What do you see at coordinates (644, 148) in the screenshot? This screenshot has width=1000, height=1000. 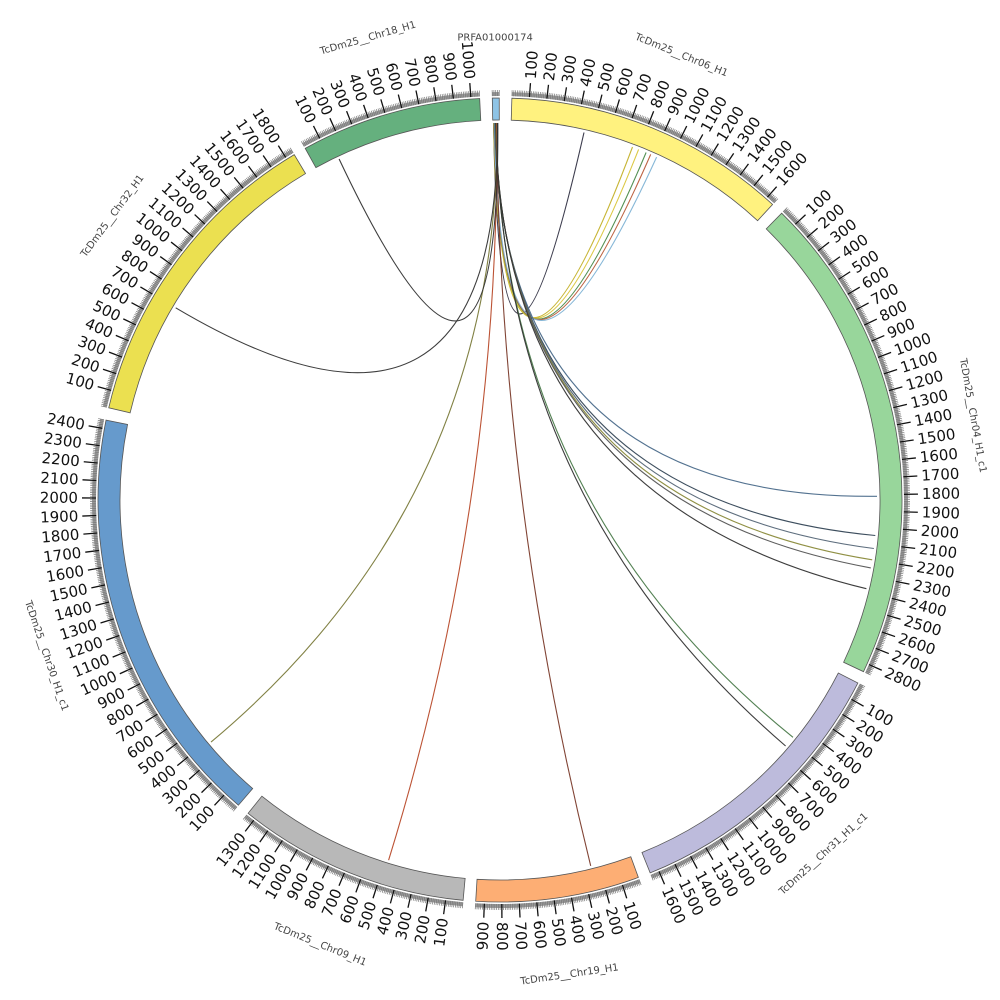 I see `tick-band-tcdm25-chr06-h1` at bounding box center [644, 148].